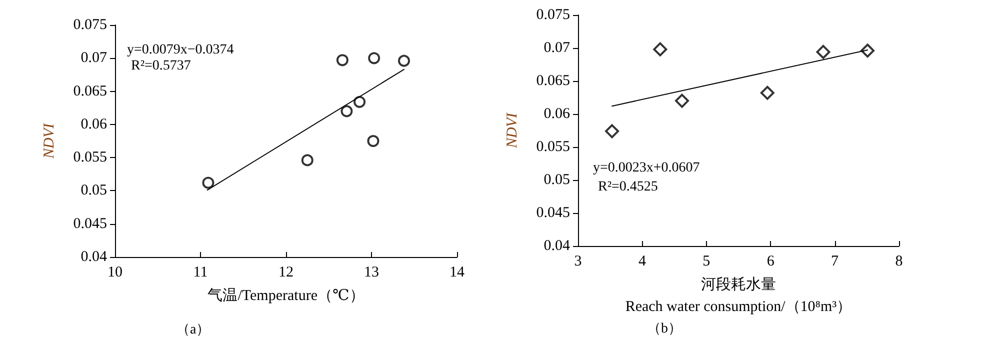  I want to click on x-tick-label: 4, so click(642, 262).